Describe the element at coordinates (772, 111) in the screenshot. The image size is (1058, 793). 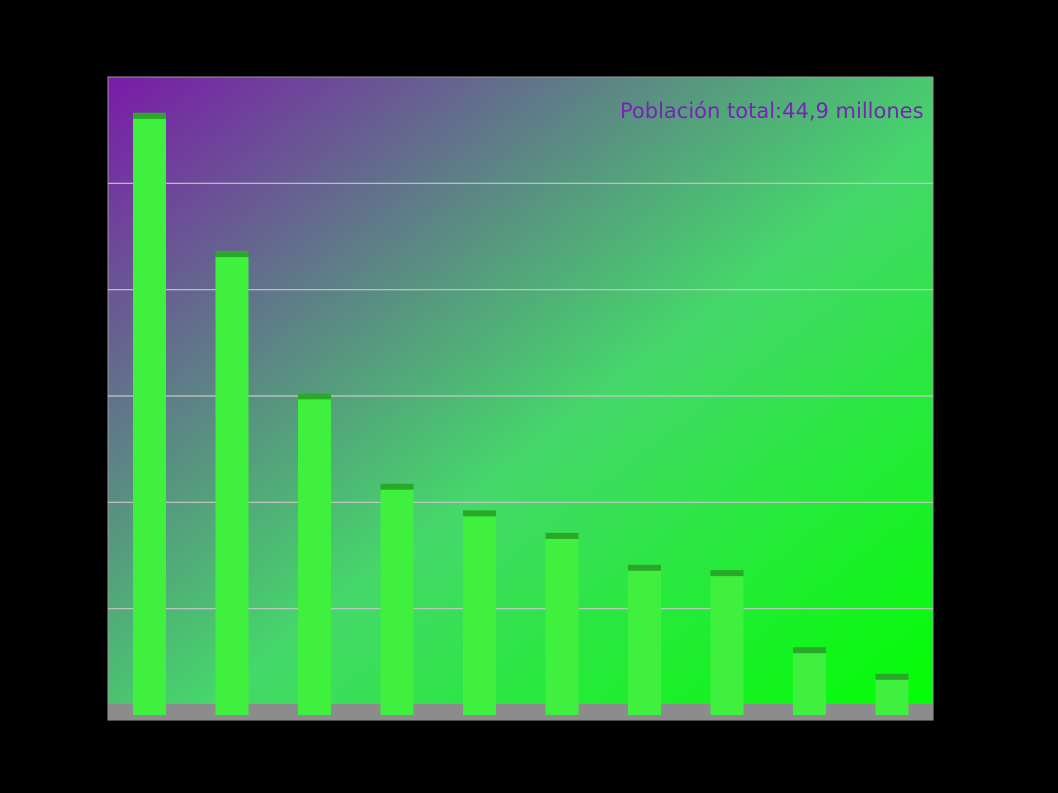
I see `population-annotation: Población total:44,9 millones` at that location.